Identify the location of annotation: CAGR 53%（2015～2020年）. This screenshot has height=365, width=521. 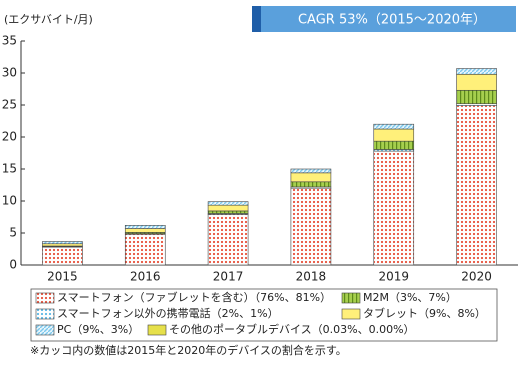
(392, 20).